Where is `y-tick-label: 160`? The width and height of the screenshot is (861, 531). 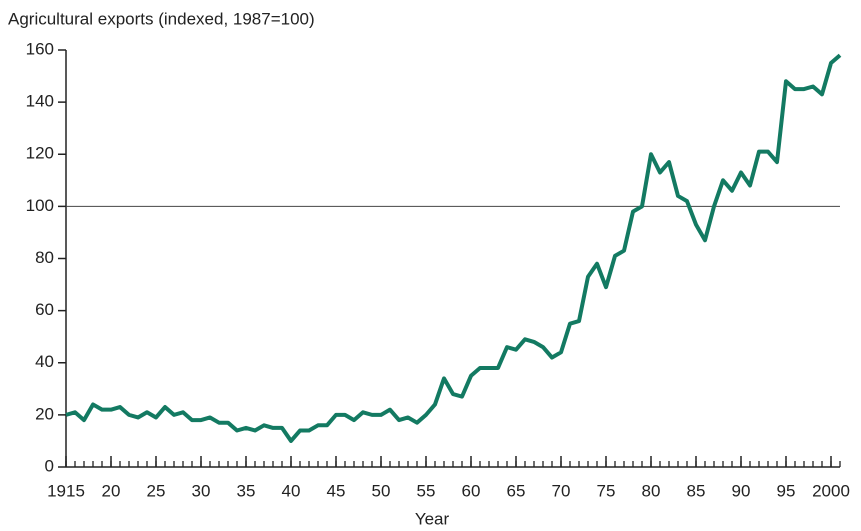
y-tick-label: 160 is located at coordinates (40, 48).